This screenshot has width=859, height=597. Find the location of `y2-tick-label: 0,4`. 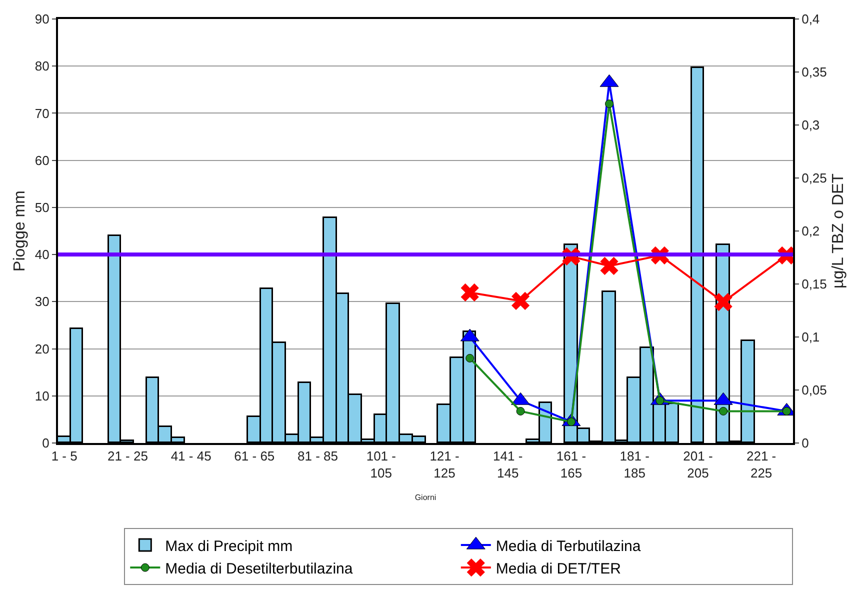

y2-tick-label: 0,4 is located at coordinates (811, 19).